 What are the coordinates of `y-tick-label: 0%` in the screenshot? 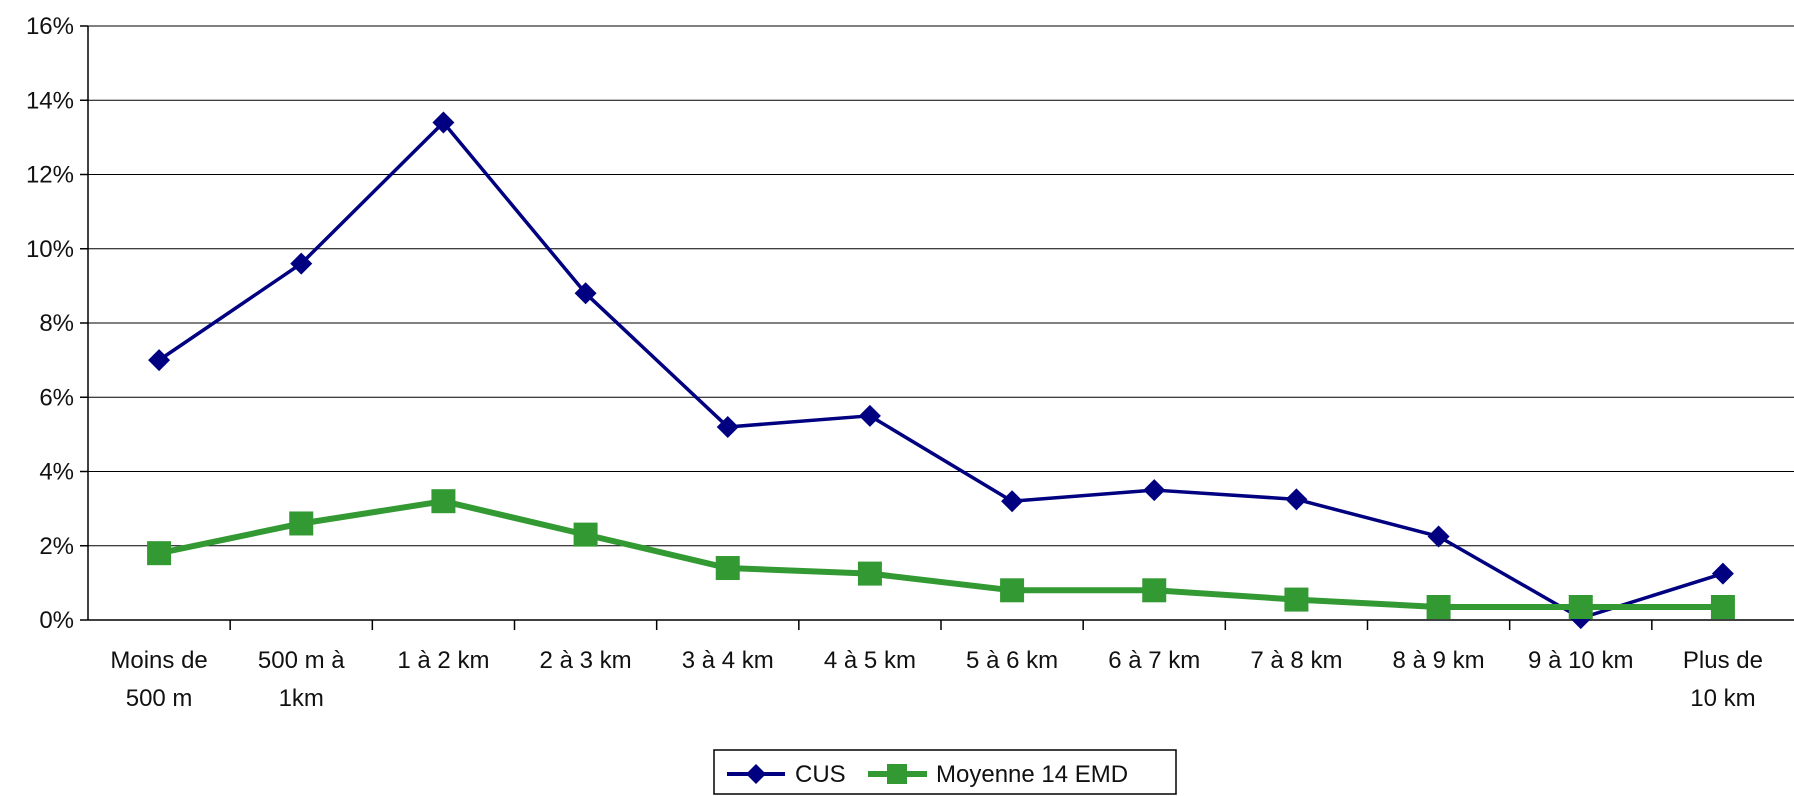 It's located at (56, 620).